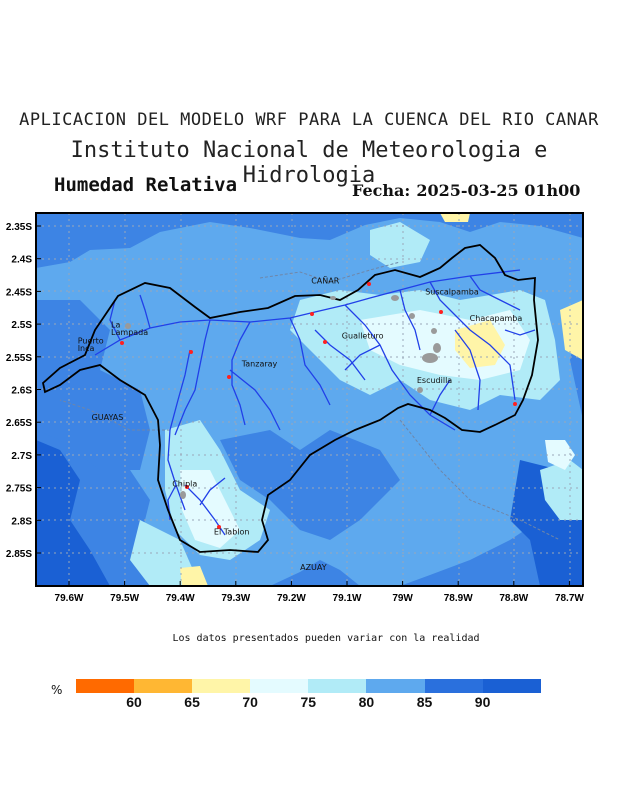 The height and width of the screenshot is (800, 618). I want to click on colorbar-tick-label: 60, so click(134, 702).